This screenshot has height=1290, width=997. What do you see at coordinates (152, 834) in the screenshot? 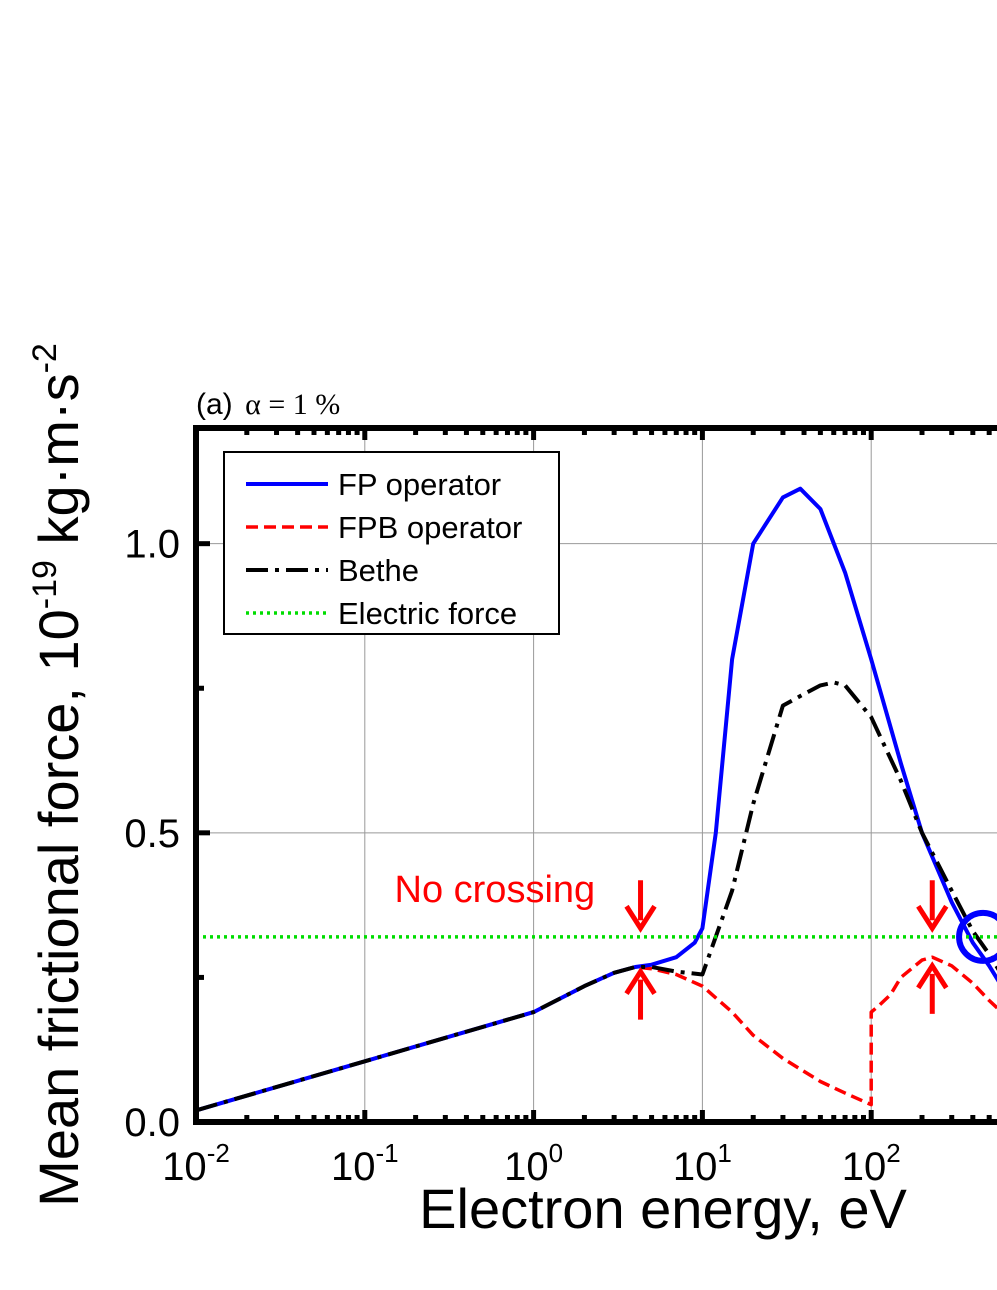
I see `y-tick-label: 0.5` at bounding box center [152, 834].